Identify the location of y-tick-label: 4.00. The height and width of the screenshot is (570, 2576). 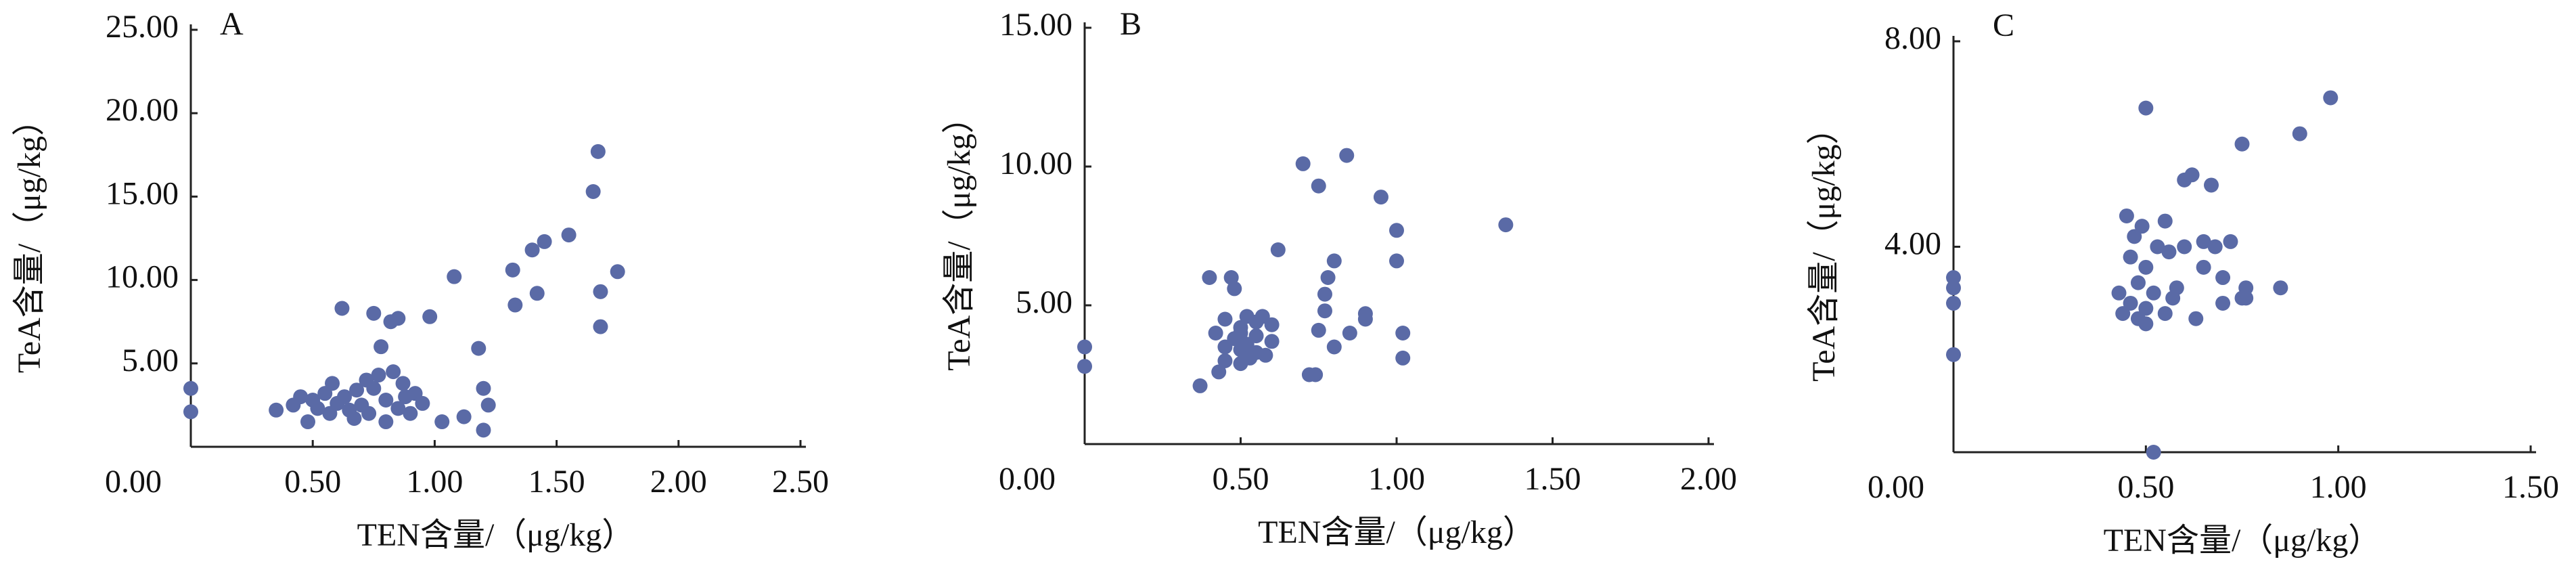
(1913, 244).